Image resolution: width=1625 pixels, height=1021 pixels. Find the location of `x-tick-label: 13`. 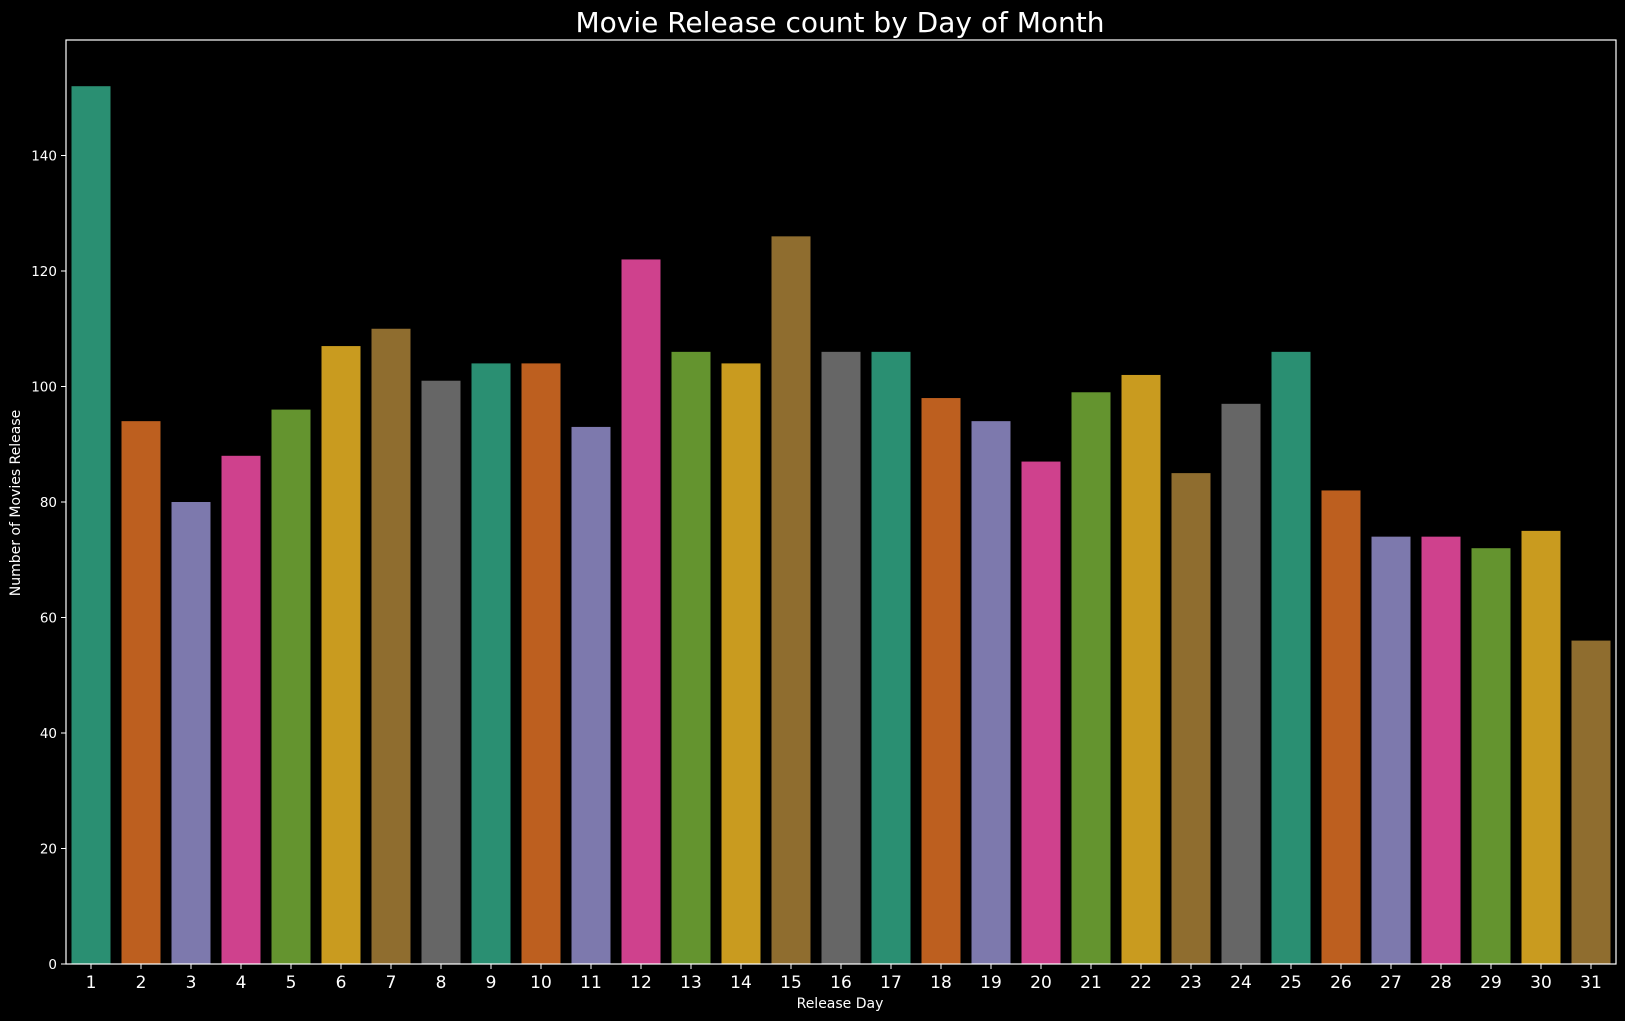

x-tick-label: 13 is located at coordinates (691, 983).